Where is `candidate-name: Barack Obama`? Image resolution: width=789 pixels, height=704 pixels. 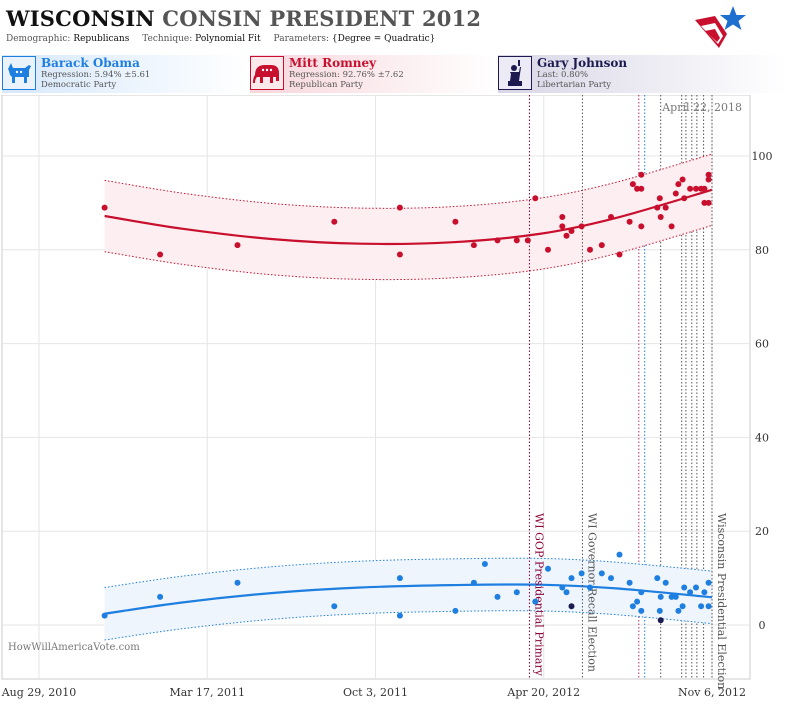 candidate-name: Barack Obama is located at coordinates (90, 63).